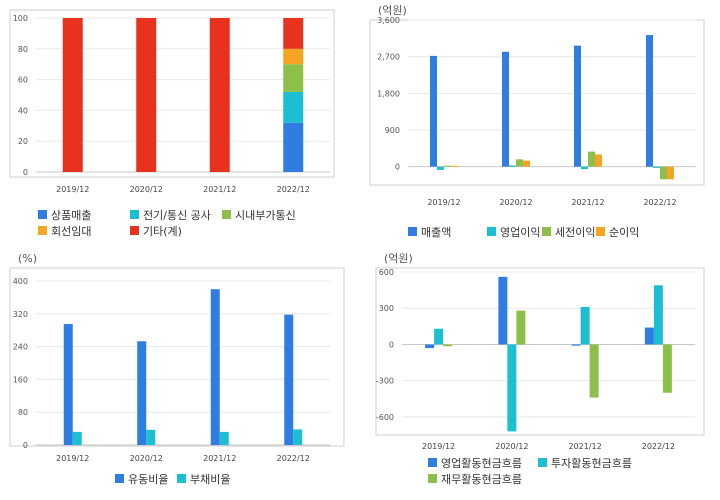 This screenshot has height=500, width=720. I want to click on y-tick-label: 2,700, so click(388, 57).